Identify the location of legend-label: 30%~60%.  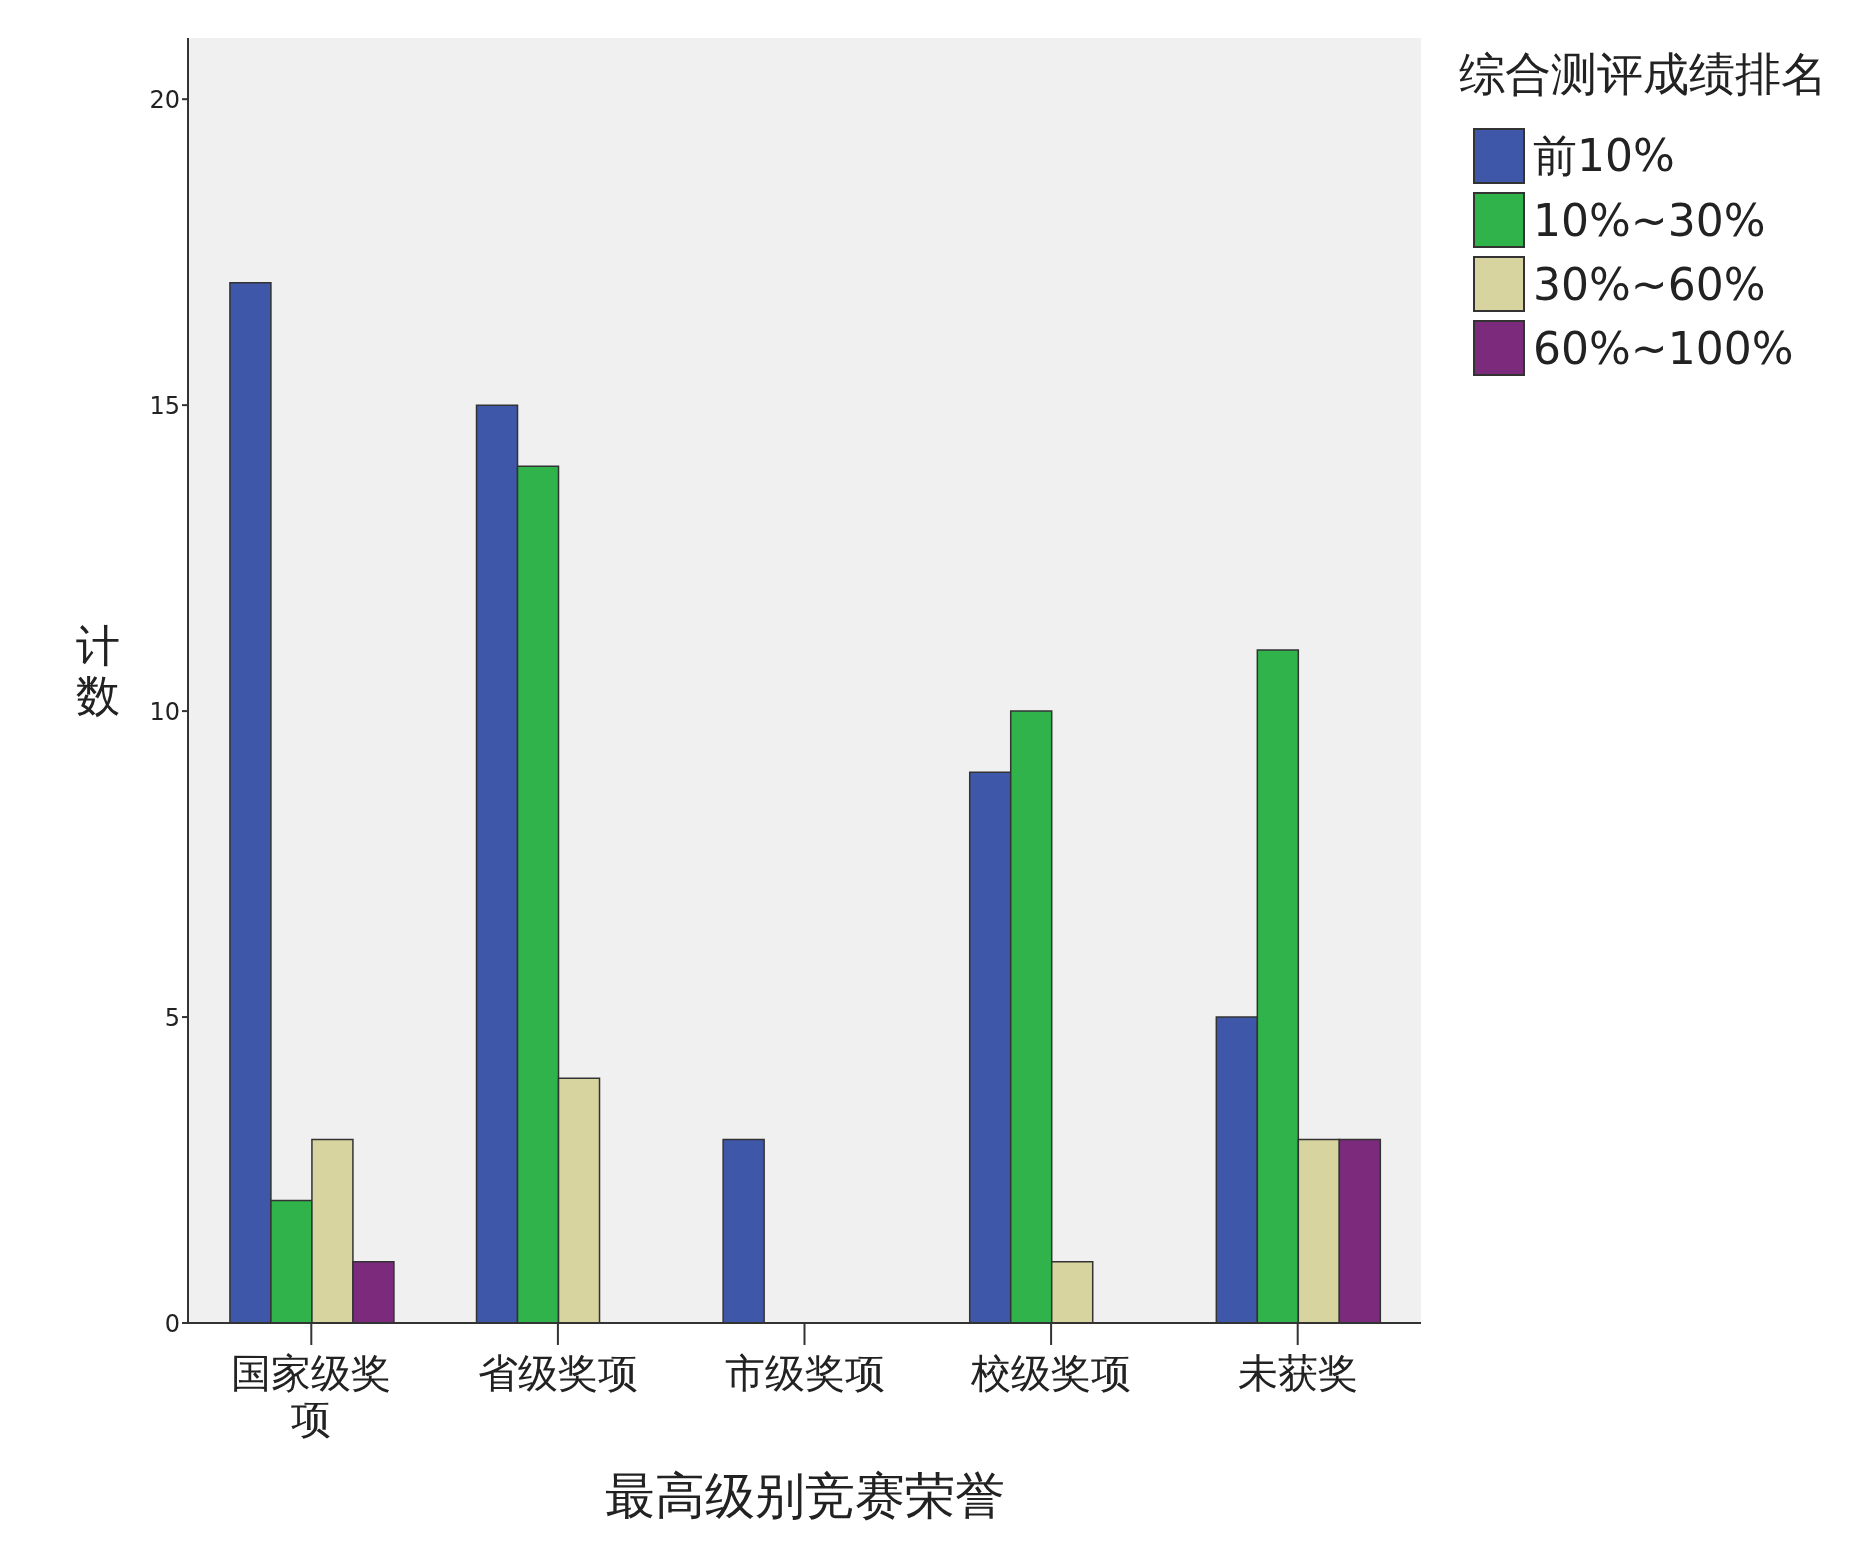
(1649, 284).